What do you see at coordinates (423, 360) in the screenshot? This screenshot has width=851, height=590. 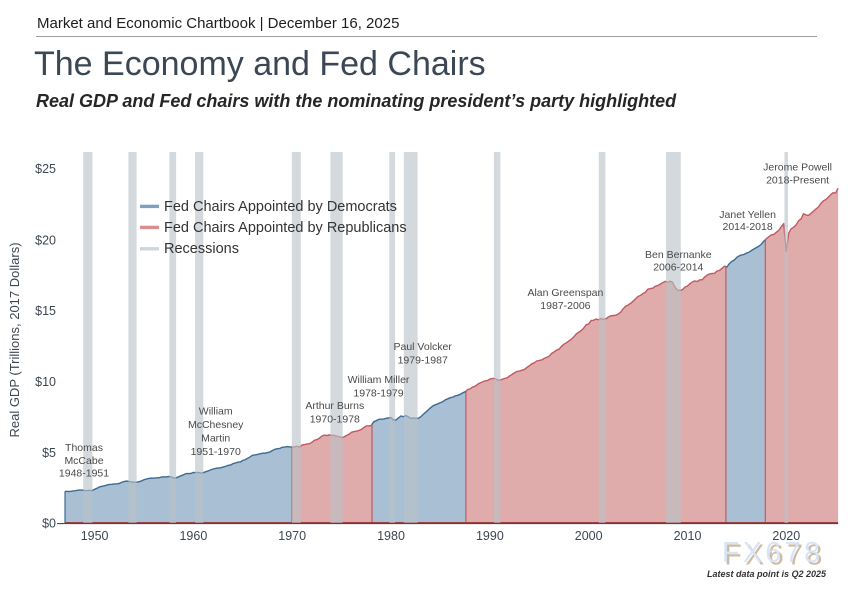 I see `svg-text: 1979-1987` at bounding box center [423, 360].